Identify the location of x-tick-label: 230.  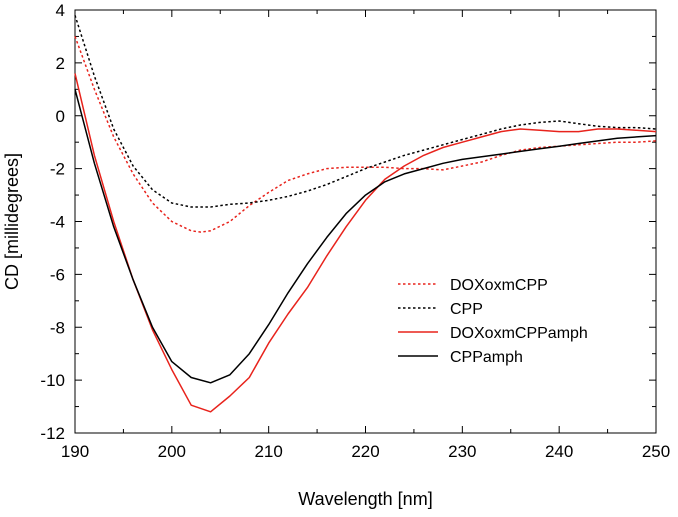
(462, 451).